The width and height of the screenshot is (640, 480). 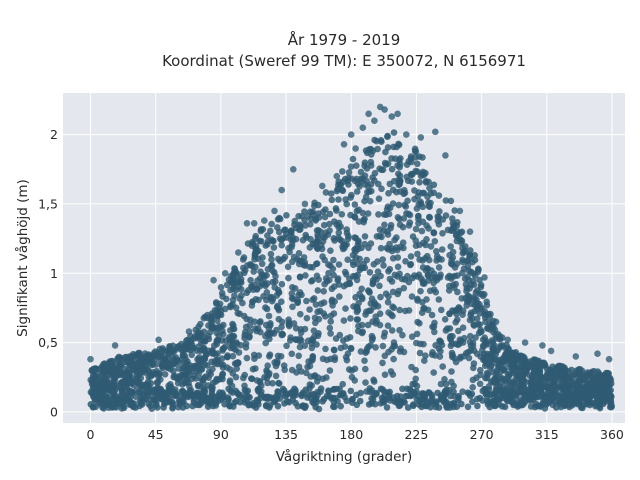 I want to click on x-tick-label: 180, so click(x=351, y=434).